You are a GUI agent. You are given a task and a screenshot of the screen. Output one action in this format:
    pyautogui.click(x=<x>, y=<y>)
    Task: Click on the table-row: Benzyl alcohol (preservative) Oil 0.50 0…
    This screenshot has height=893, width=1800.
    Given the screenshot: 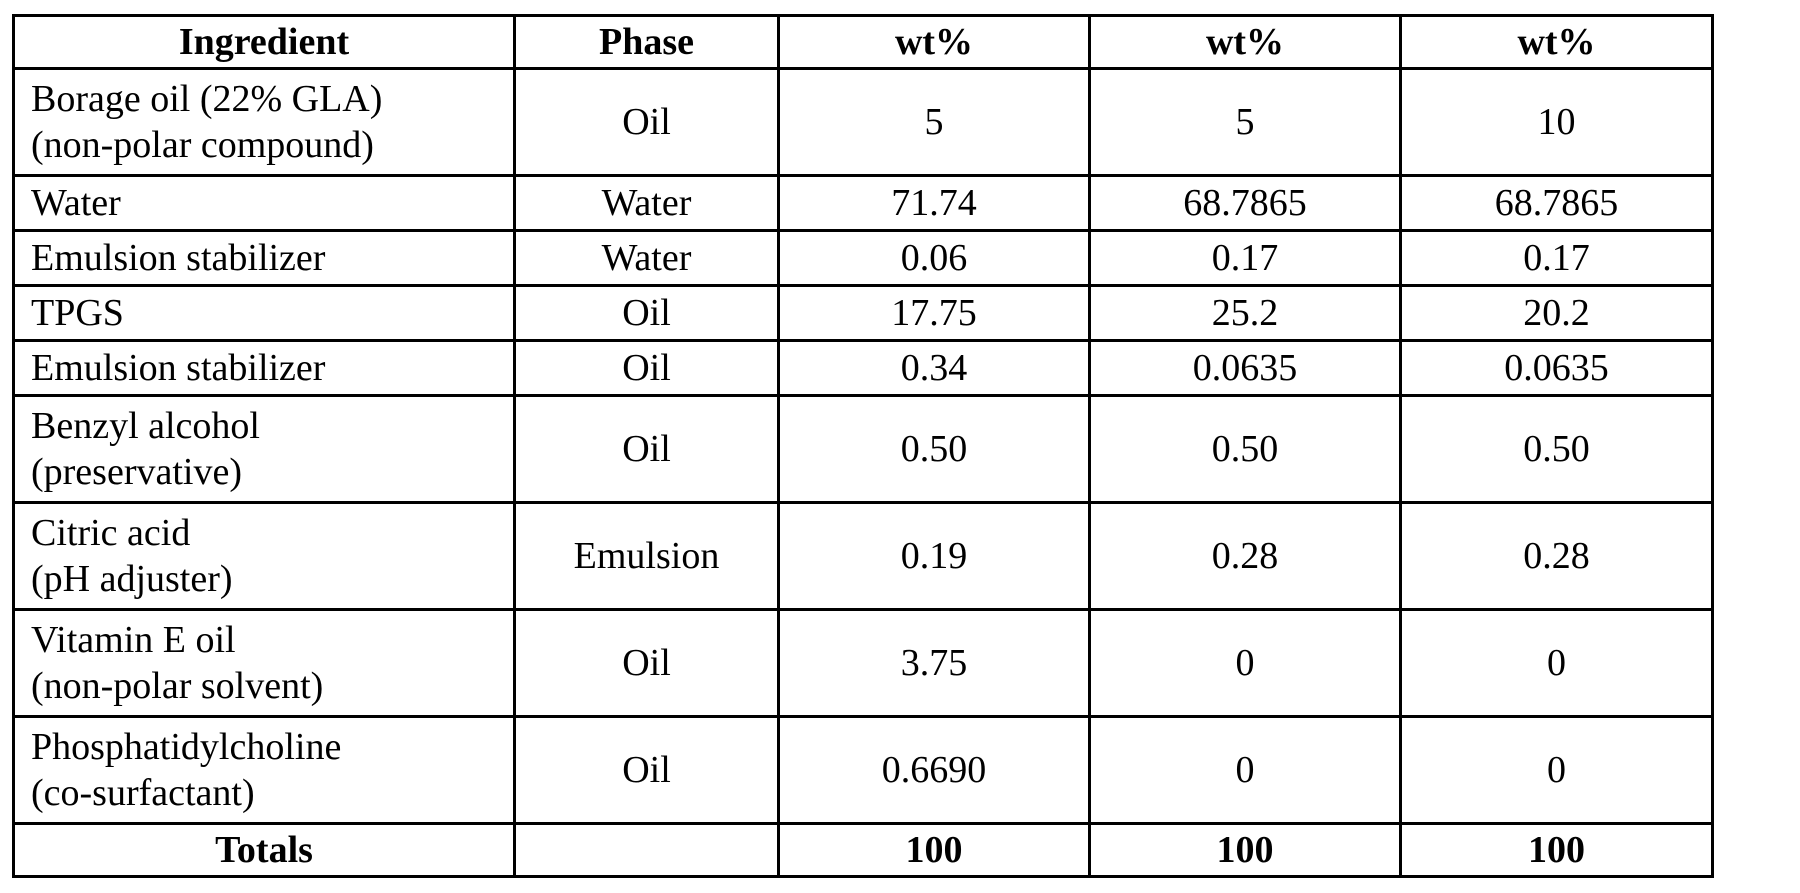 What is the action you would take?
    pyautogui.click(x=863, y=449)
    